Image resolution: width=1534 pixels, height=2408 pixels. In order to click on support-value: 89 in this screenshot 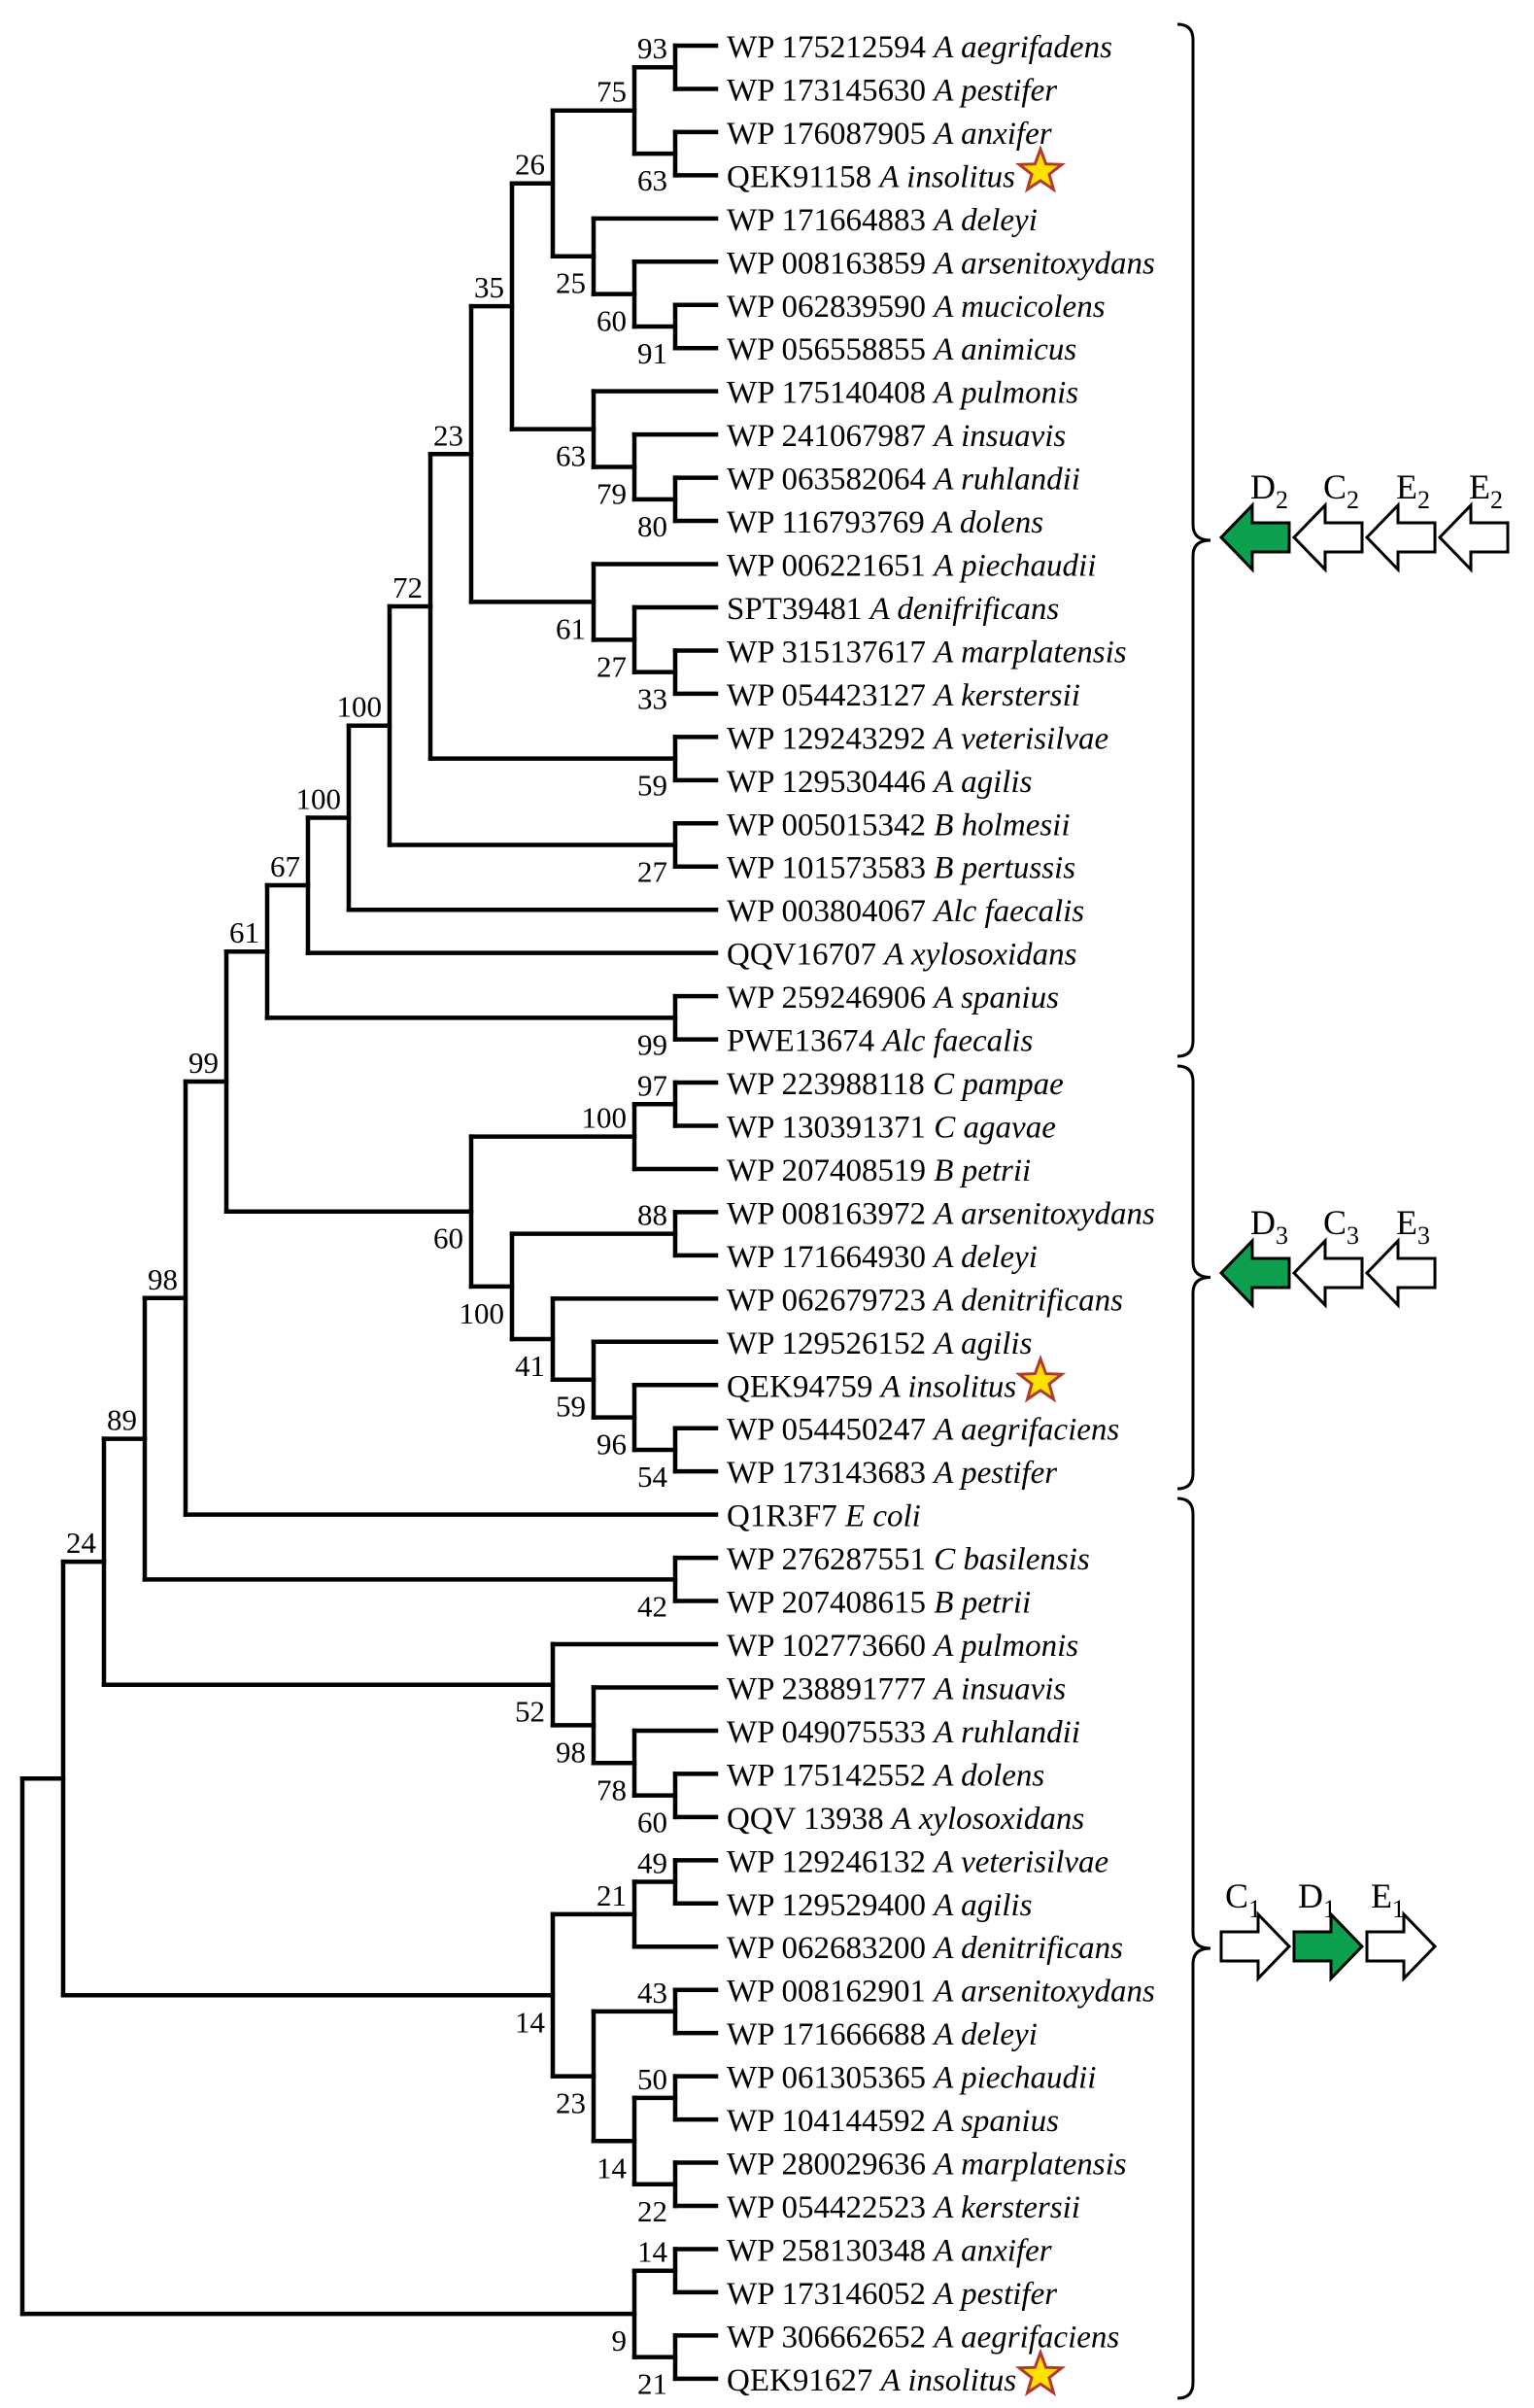, I will do `click(122, 1420)`.